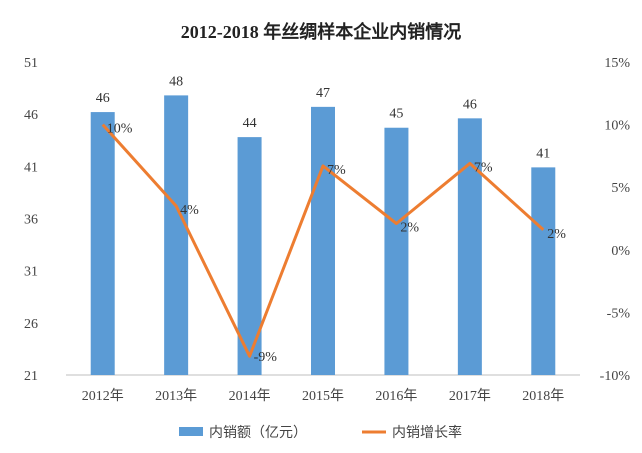  What do you see at coordinates (396, 396) in the screenshot?
I see `x-tick-label: 2016年` at bounding box center [396, 396].